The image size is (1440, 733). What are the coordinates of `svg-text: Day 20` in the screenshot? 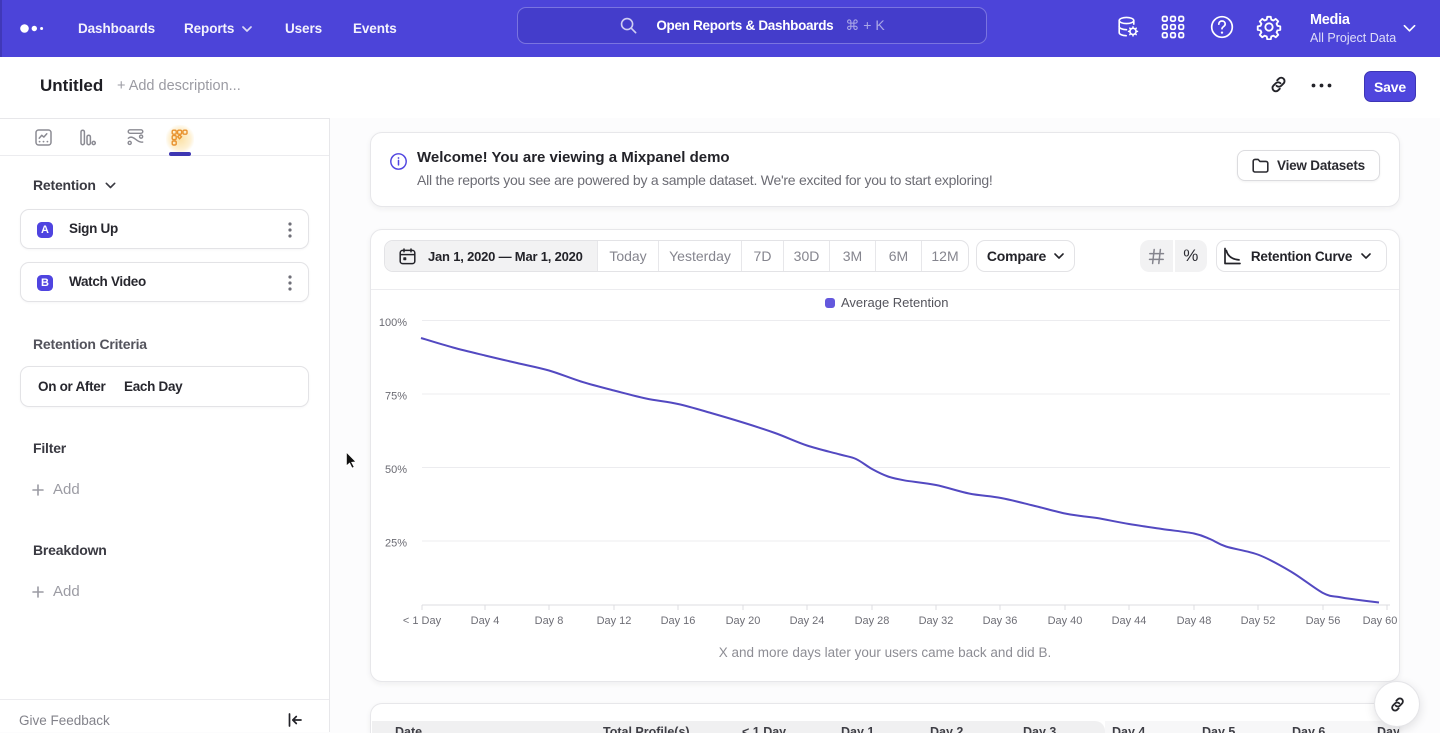 It's located at (743, 621).